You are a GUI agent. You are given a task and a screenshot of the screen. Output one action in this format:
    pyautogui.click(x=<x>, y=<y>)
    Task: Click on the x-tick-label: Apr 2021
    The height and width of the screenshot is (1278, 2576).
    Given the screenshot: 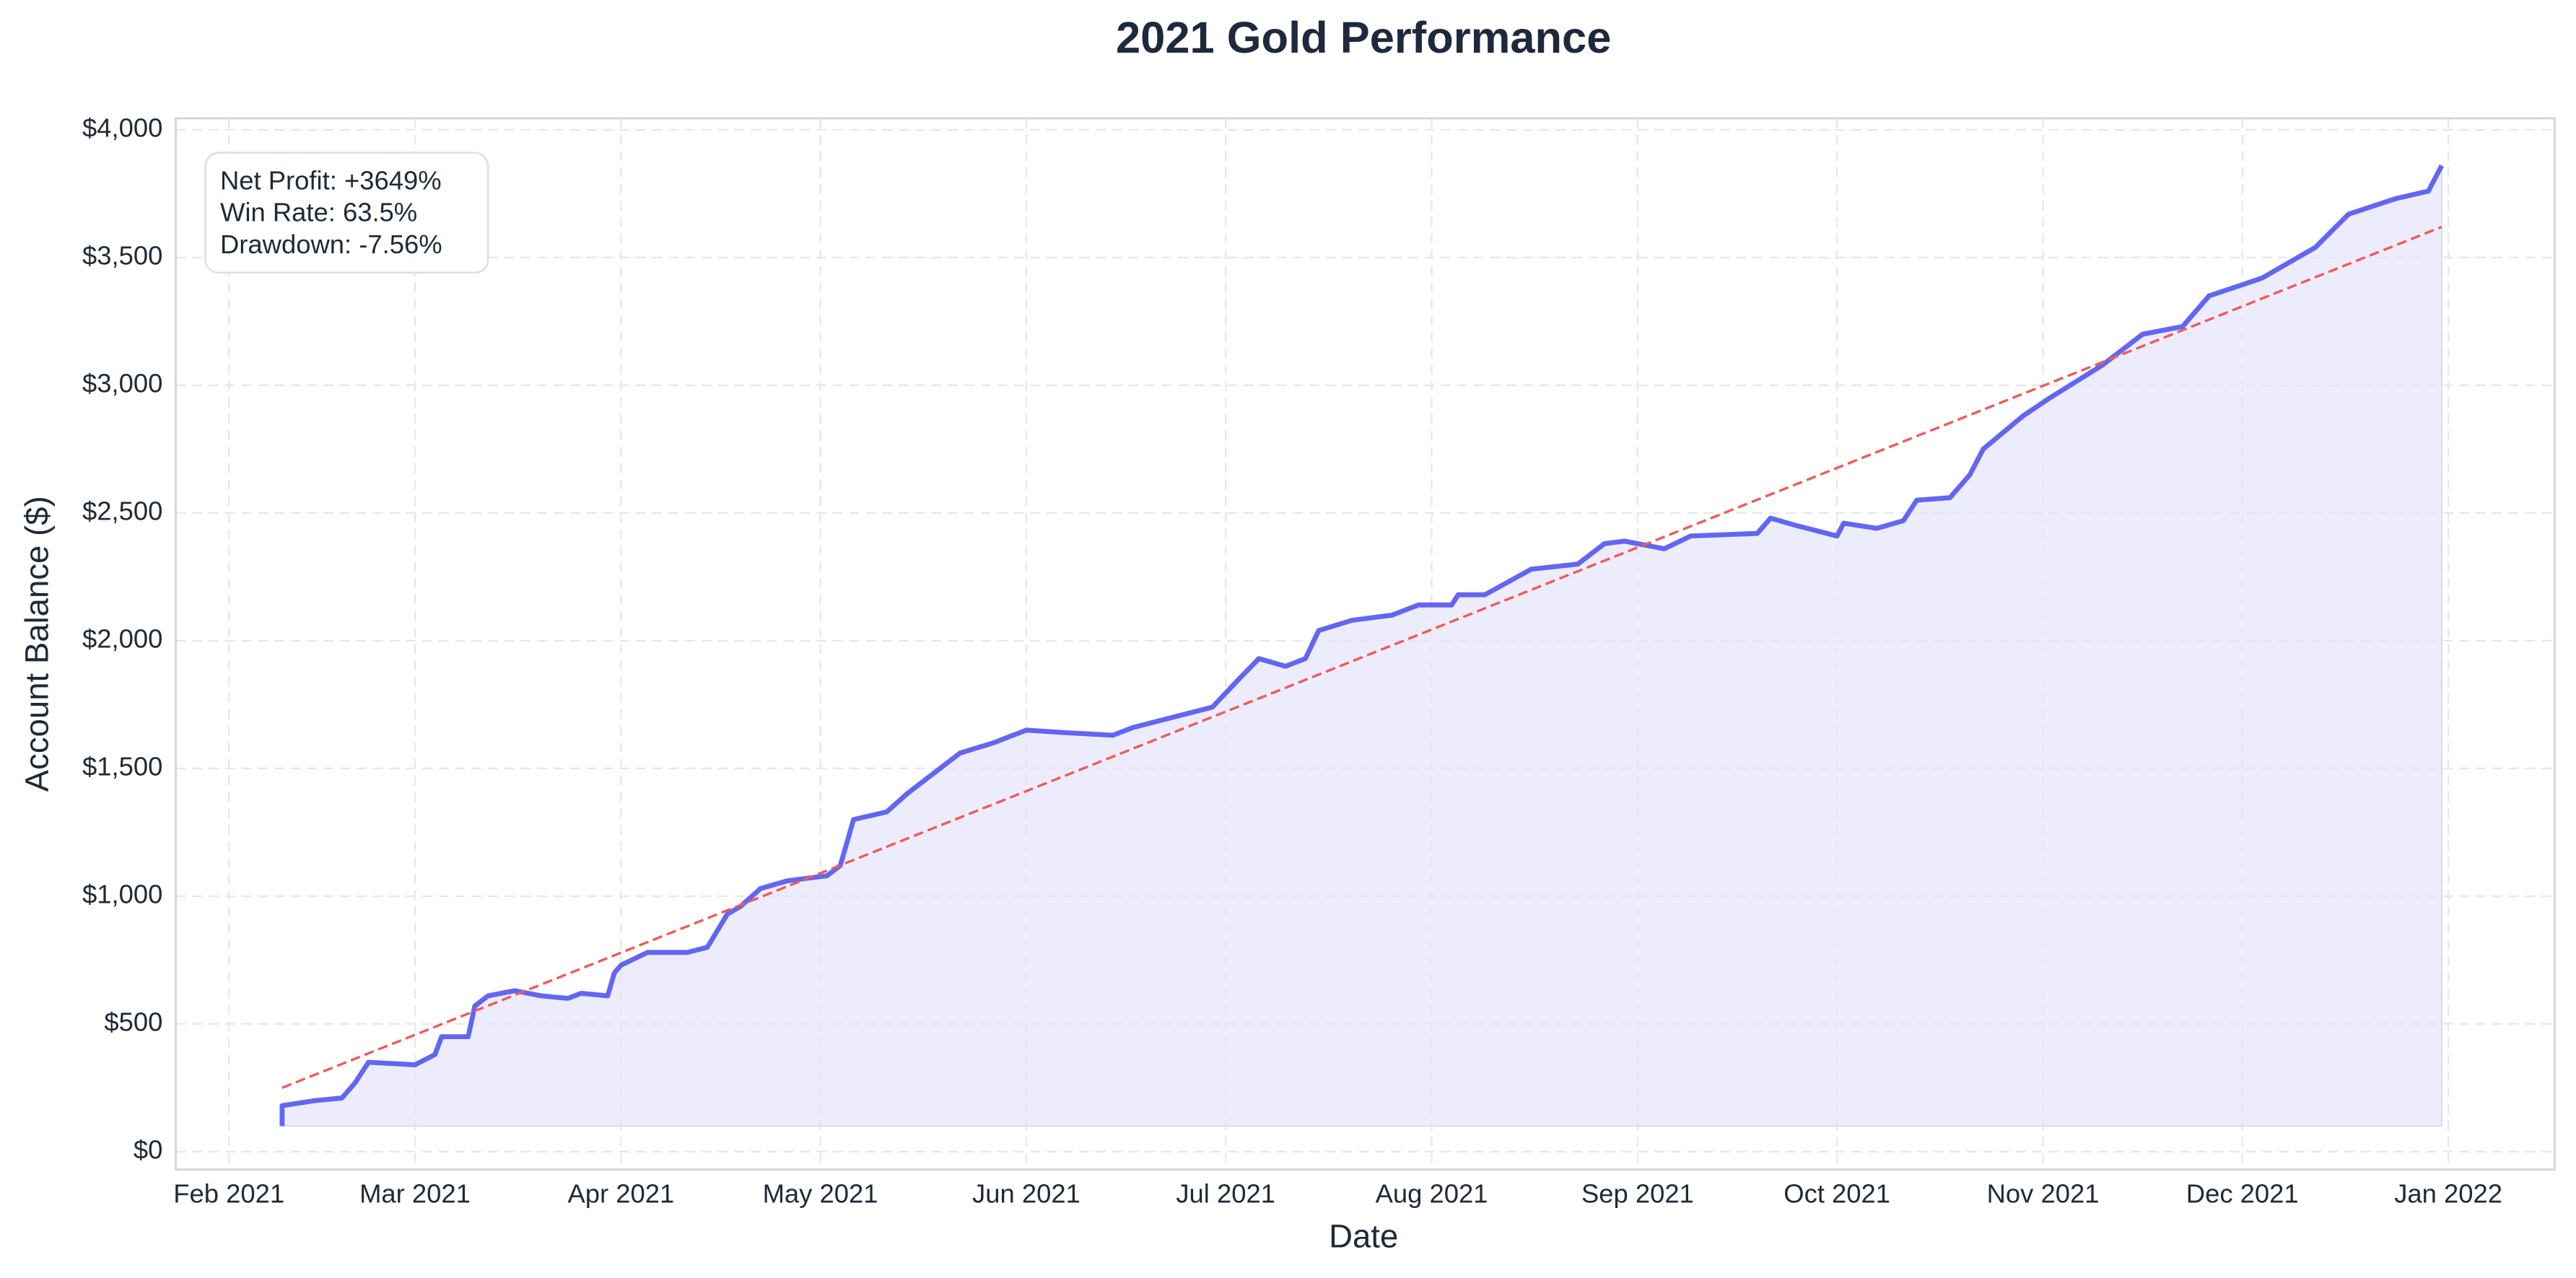 What is the action you would take?
    pyautogui.click(x=620, y=1194)
    